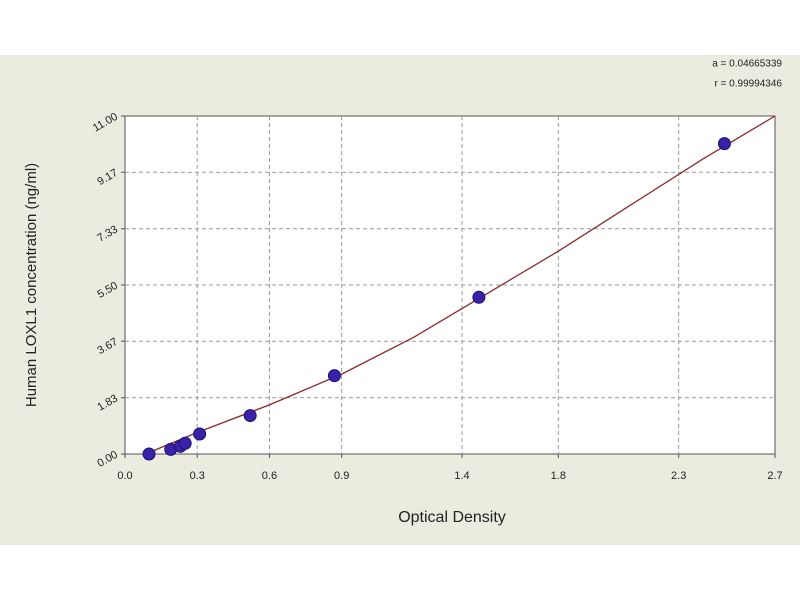 Image resolution: width=800 pixels, height=600 pixels. What do you see at coordinates (747, 64) in the screenshot?
I see `annotation: a = 0.04665339` at bounding box center [747, 64].